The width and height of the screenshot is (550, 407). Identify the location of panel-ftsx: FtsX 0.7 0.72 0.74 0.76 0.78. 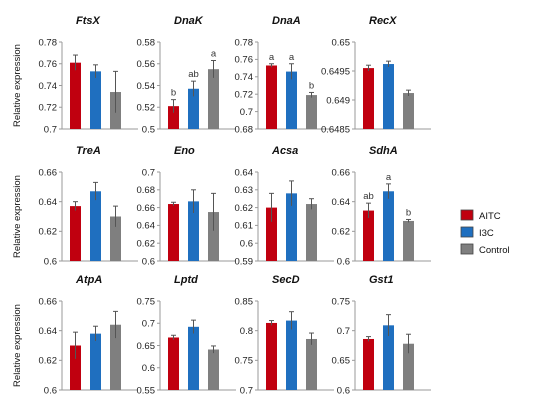
(88, 75).